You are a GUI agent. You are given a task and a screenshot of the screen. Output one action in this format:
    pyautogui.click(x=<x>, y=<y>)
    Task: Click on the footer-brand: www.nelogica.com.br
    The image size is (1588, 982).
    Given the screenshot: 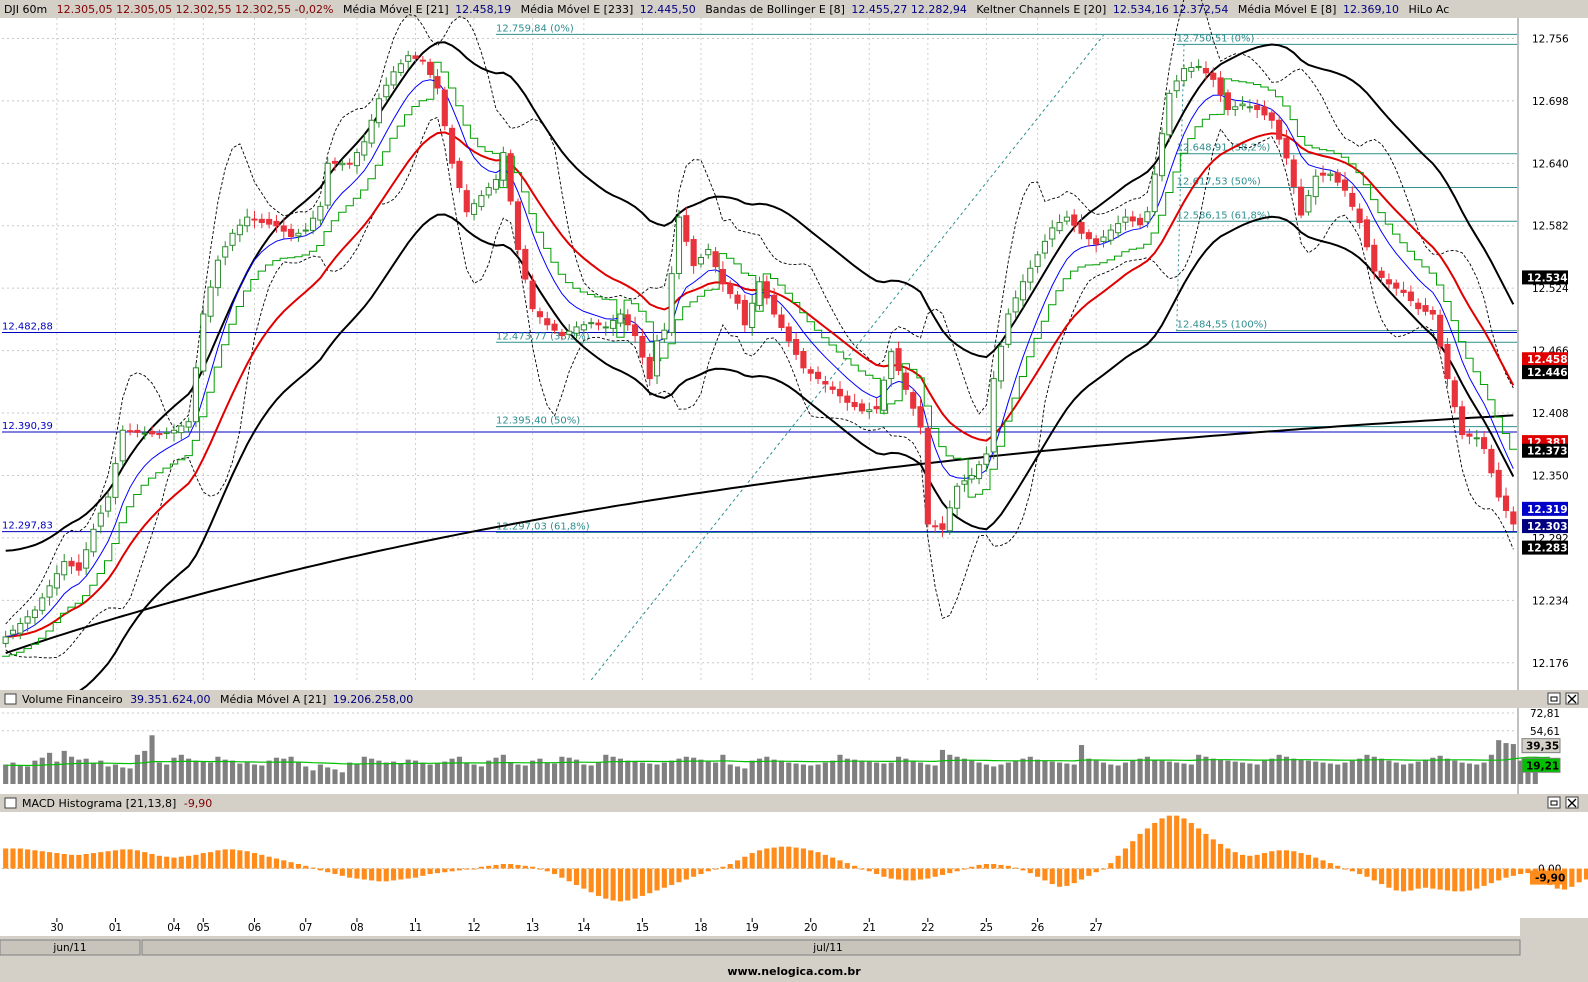 What is the action you would take?
    pyautogui.click(x=794, y=971)
    